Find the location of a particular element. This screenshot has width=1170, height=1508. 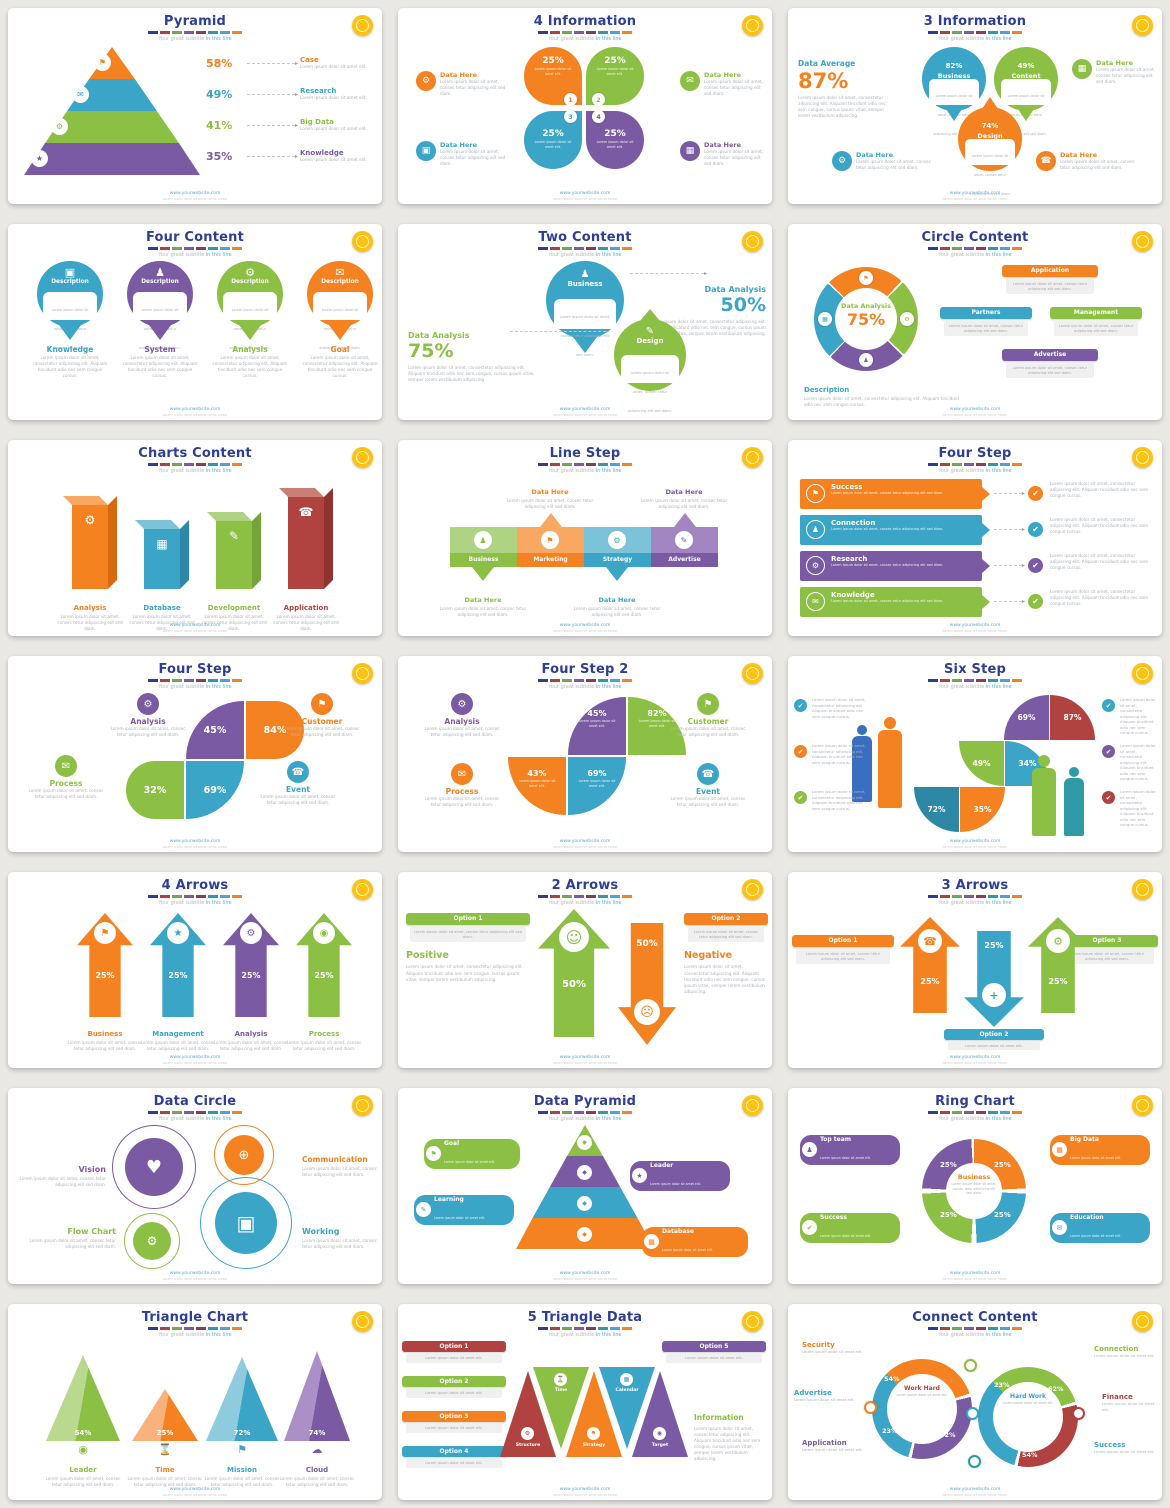

flag-icon: ⚑ is located at coordinates (105, 933).